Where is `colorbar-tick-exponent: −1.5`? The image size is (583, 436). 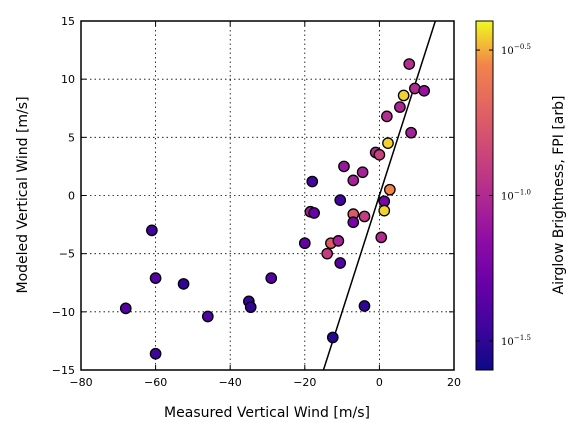
colorbar-tick-exponent: −1.5 is located at coordinates (522, 338).